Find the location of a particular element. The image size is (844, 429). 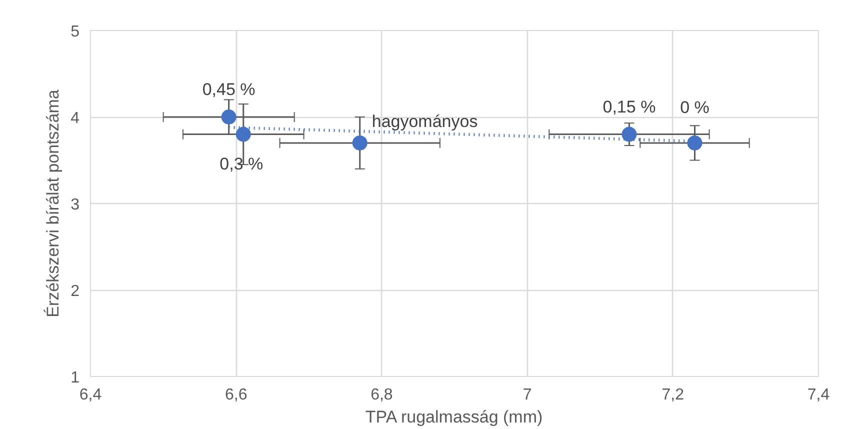

x-tick-label: 6,8 is located at coordinates (381, 395).